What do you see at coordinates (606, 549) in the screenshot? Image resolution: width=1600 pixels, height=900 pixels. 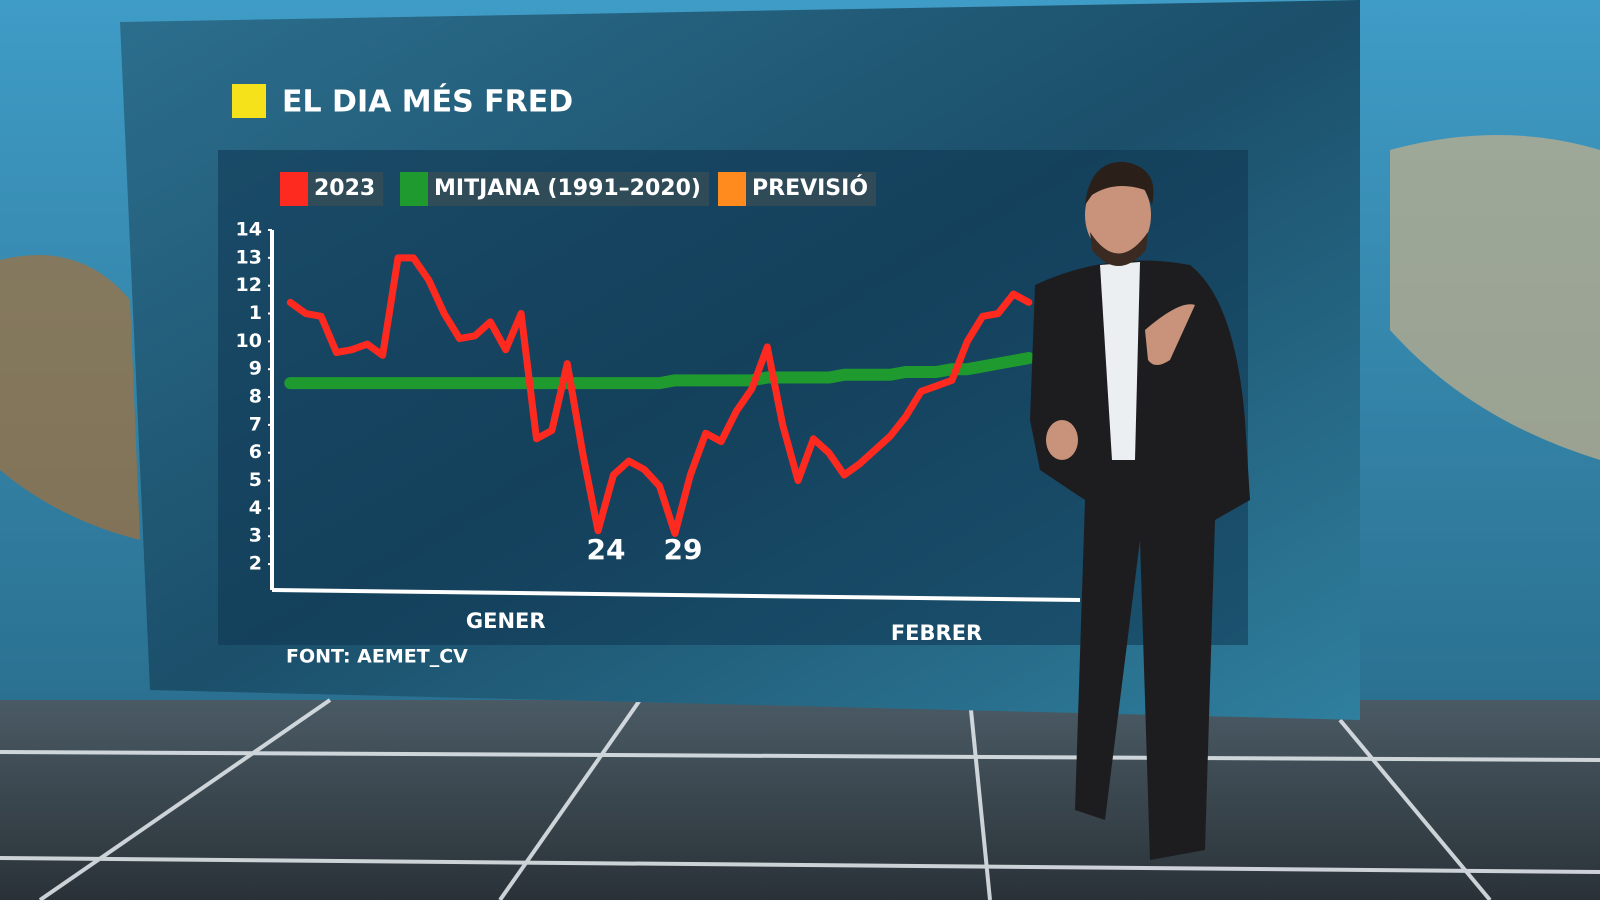 I see `annotation: 24` at bounding box center [606, 549].